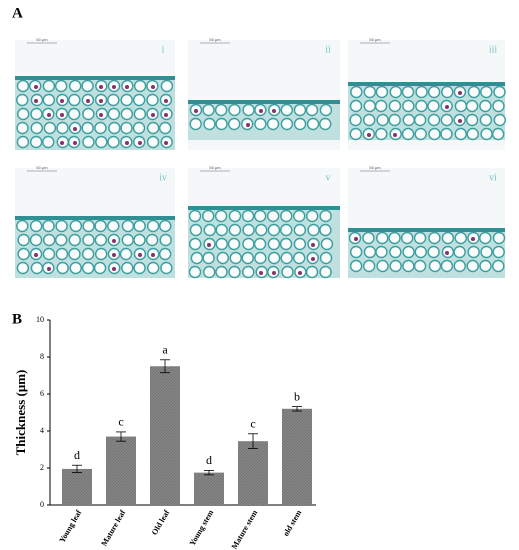 Image resolution: width=519 pixels, height=550 pixels. I want to click on significance-letter: c, so click(252, 424).